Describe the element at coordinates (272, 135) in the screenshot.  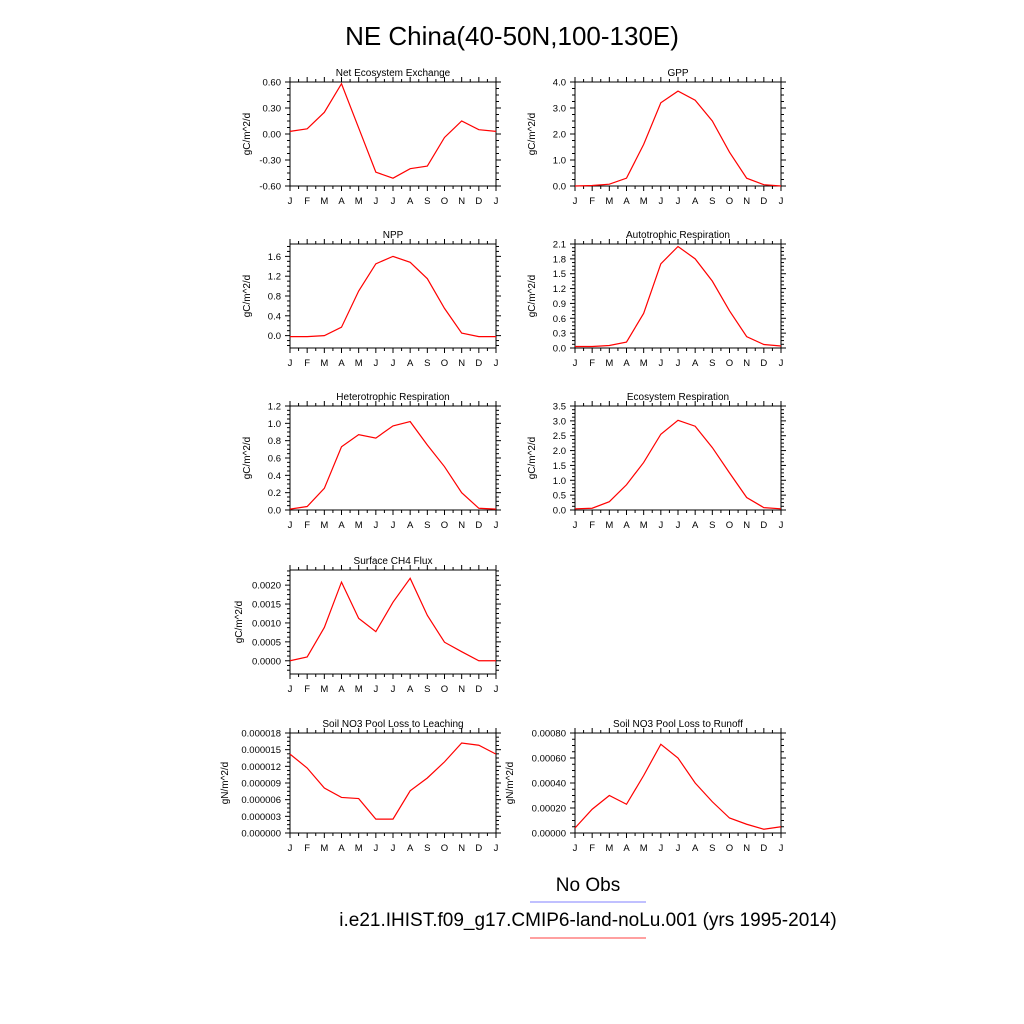
I see `y-tick-label: 0.00` at that location.